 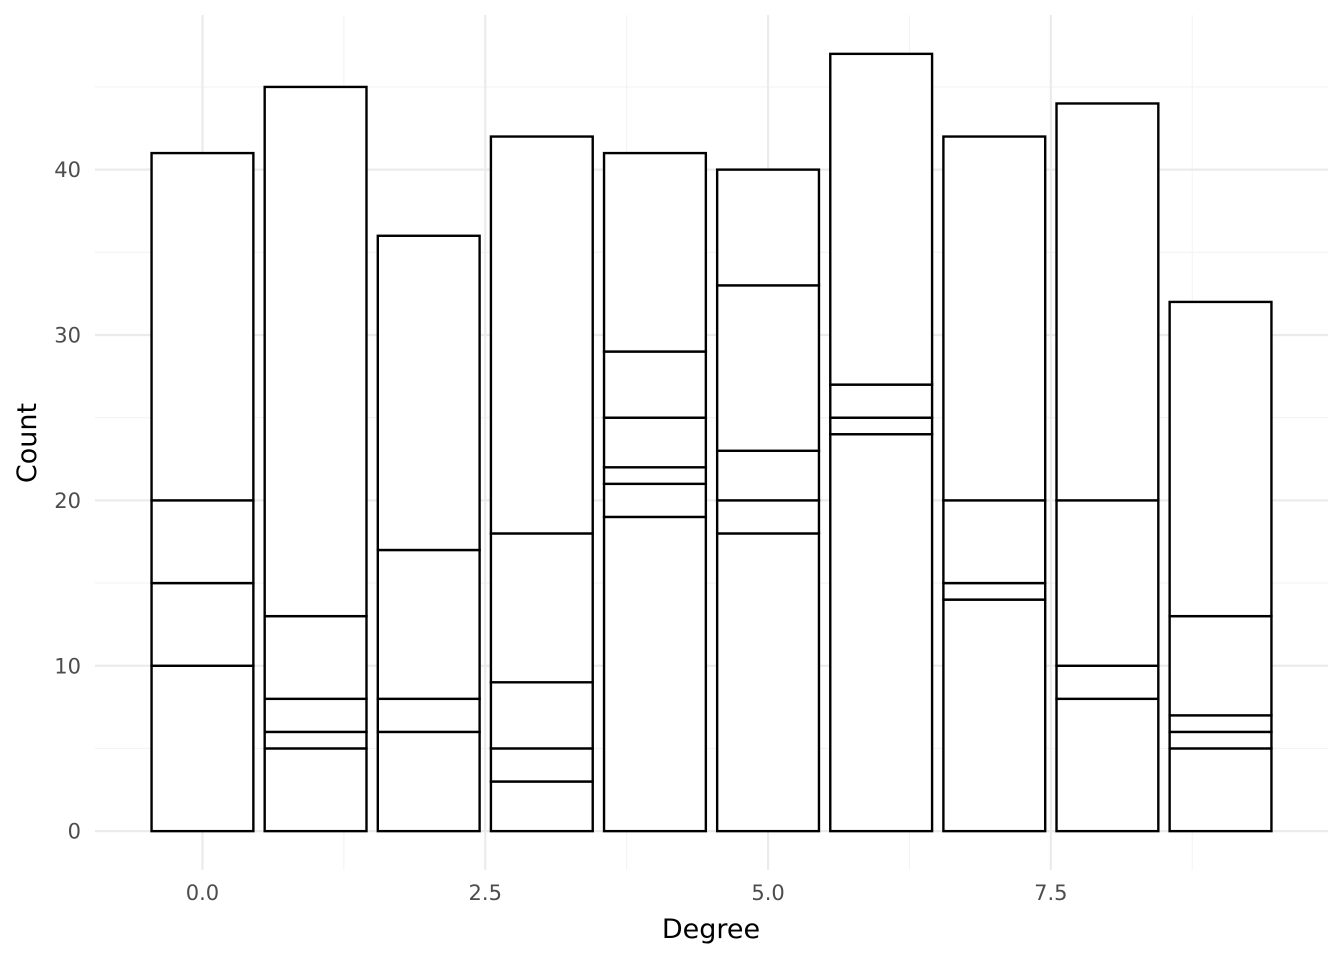 I want to click on y-axis-title: Count, so click(x=27, y=443).